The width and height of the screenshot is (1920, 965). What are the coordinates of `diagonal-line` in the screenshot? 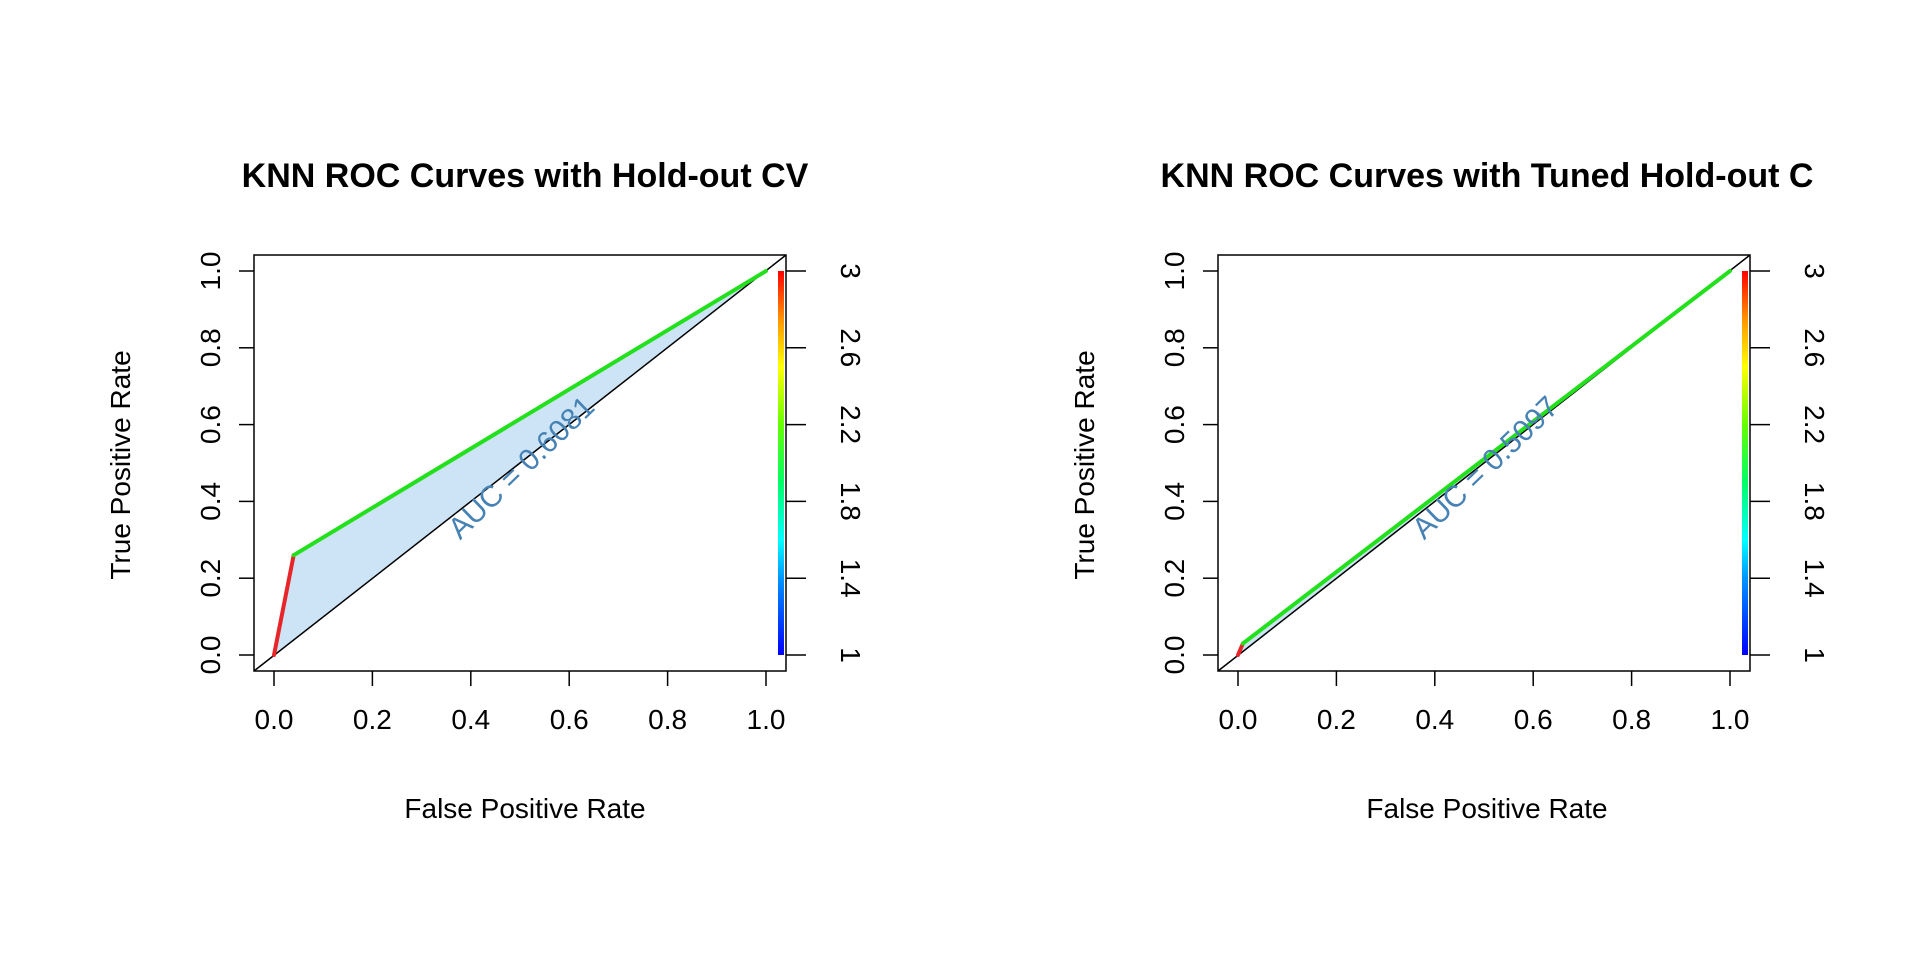 It's located at (520, 463).